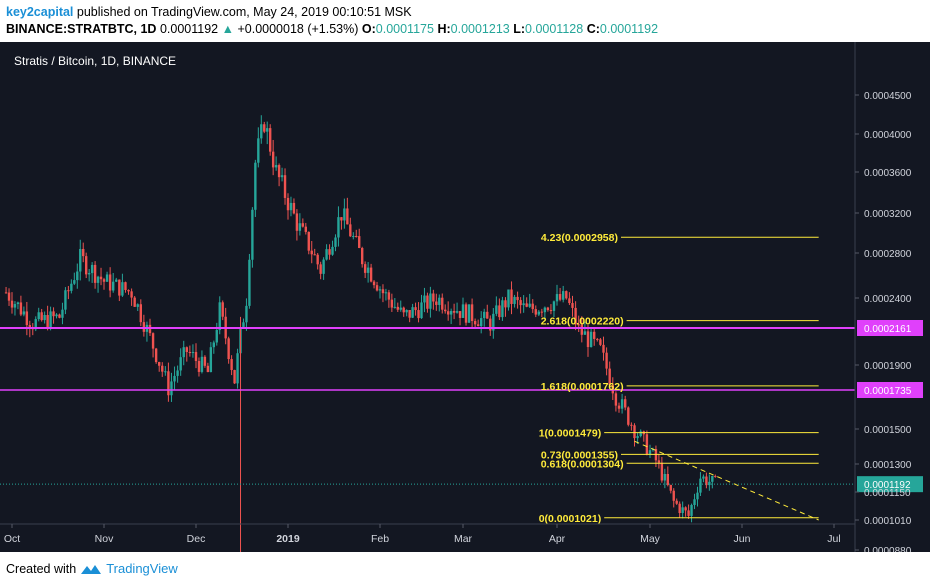  I want to click on y-tick-label: 0.0002800, so click(888, 254).